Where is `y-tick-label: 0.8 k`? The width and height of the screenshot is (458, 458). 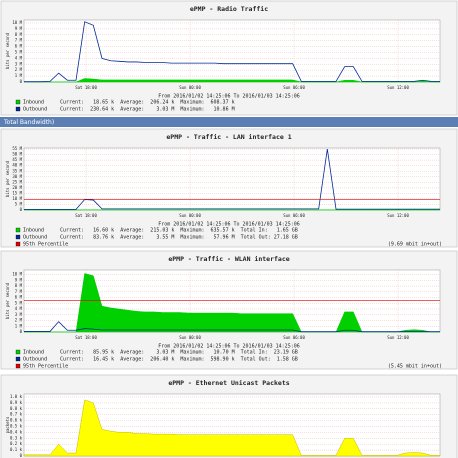
y-tick-label: 0.8 k is located at coordinates (16, 408).